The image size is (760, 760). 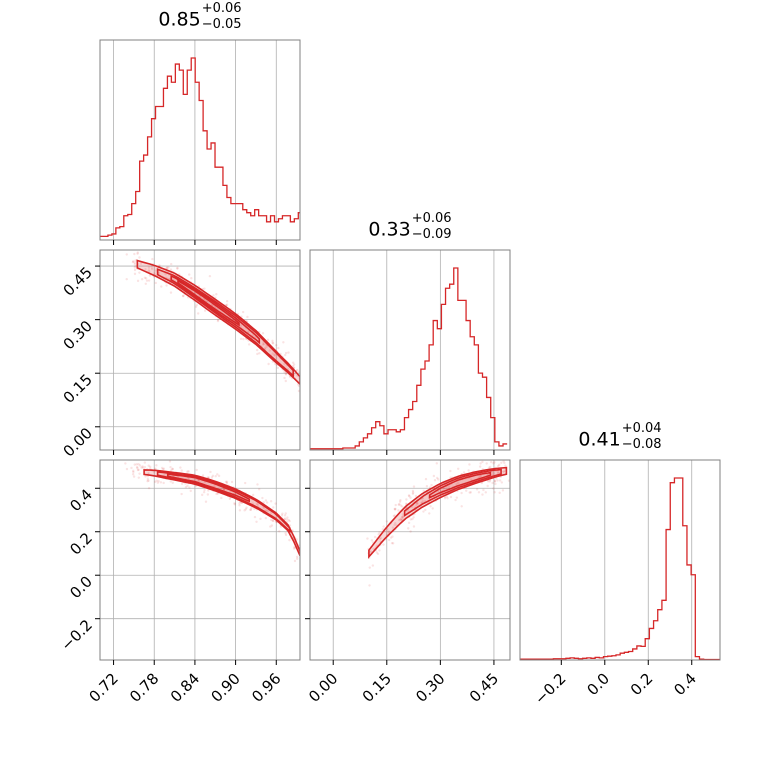 What do you see at coordinates (223, 502) in the screenshot?
I see `contour-level` at bounding box center [223, 502].